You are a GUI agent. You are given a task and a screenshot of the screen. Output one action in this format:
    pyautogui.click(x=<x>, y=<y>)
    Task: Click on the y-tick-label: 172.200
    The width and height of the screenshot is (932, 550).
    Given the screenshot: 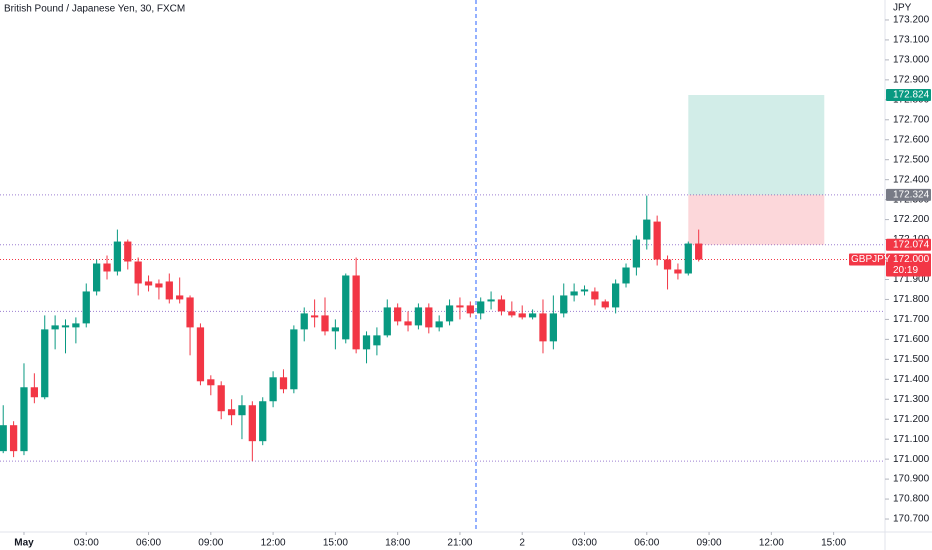 What is the action you would take?
    pyautogui.click(x=911, y=219)
    